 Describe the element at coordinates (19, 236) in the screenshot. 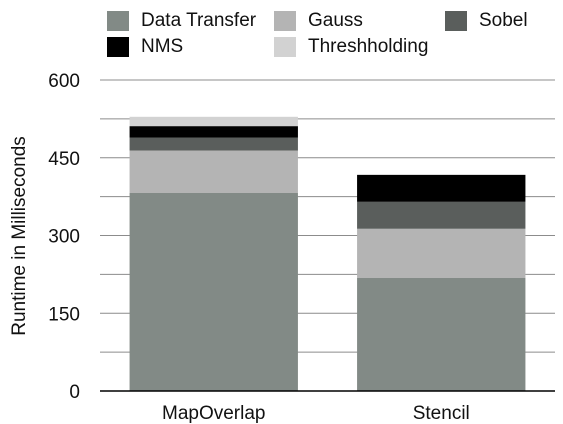

I see `y-axis-label: Runtime in Milliseconds` at that location.